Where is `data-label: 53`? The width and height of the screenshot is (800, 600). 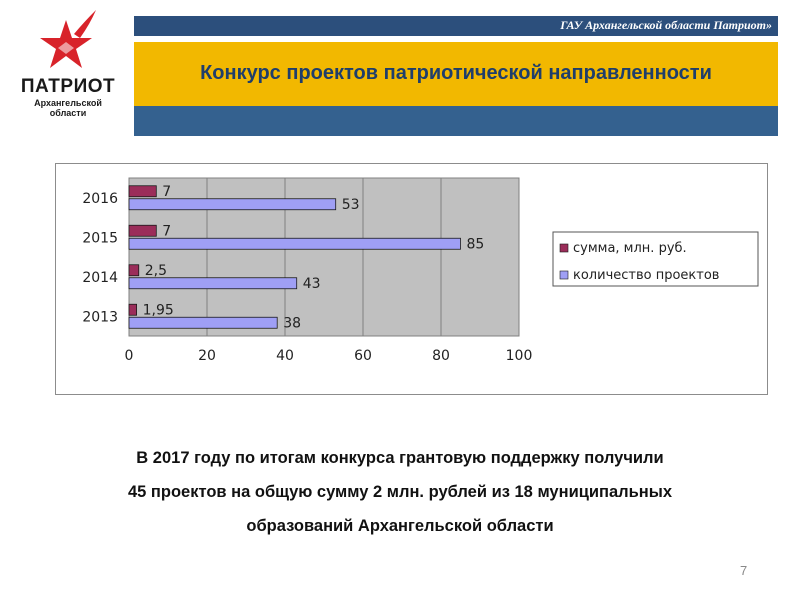
data-label: 53 is located at coordinates (351, 205).